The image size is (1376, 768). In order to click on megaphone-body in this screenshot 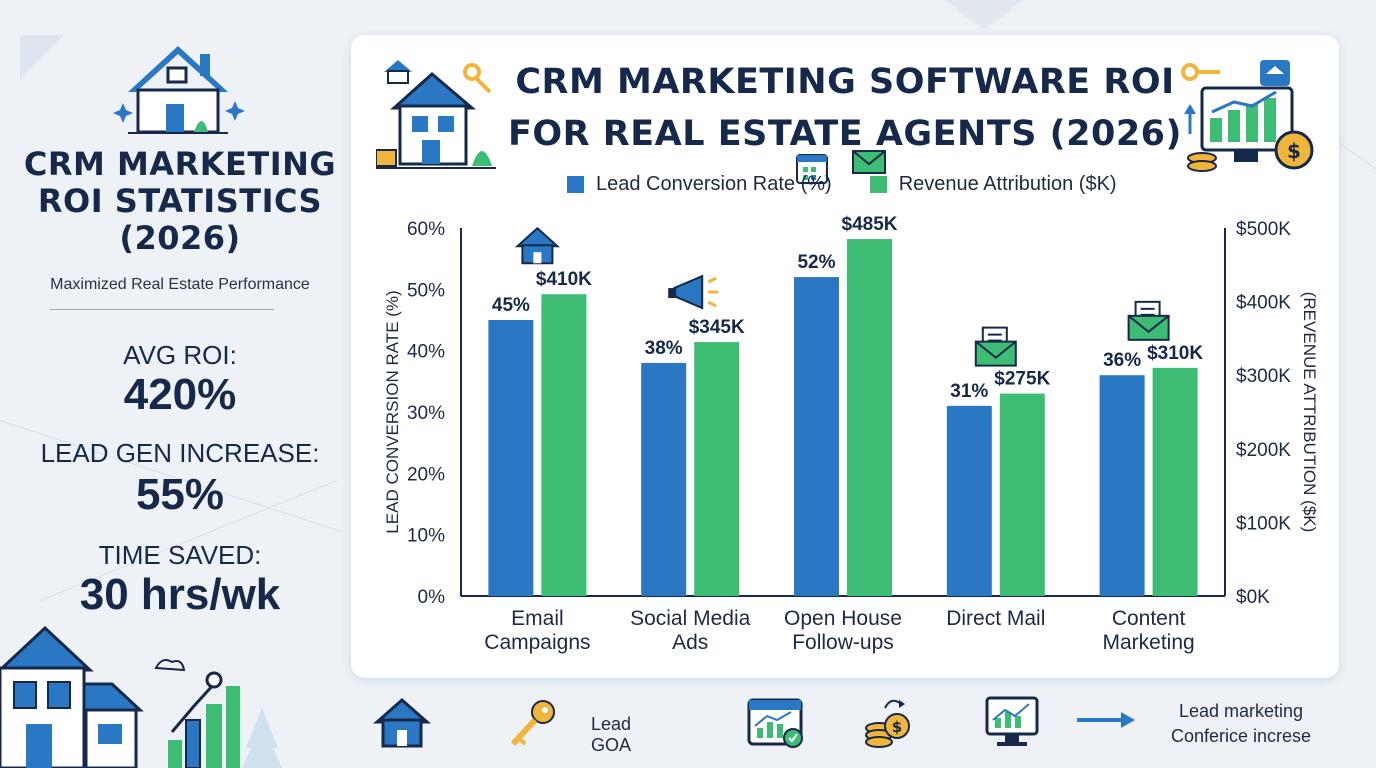, I will do `click(688, 292)`.